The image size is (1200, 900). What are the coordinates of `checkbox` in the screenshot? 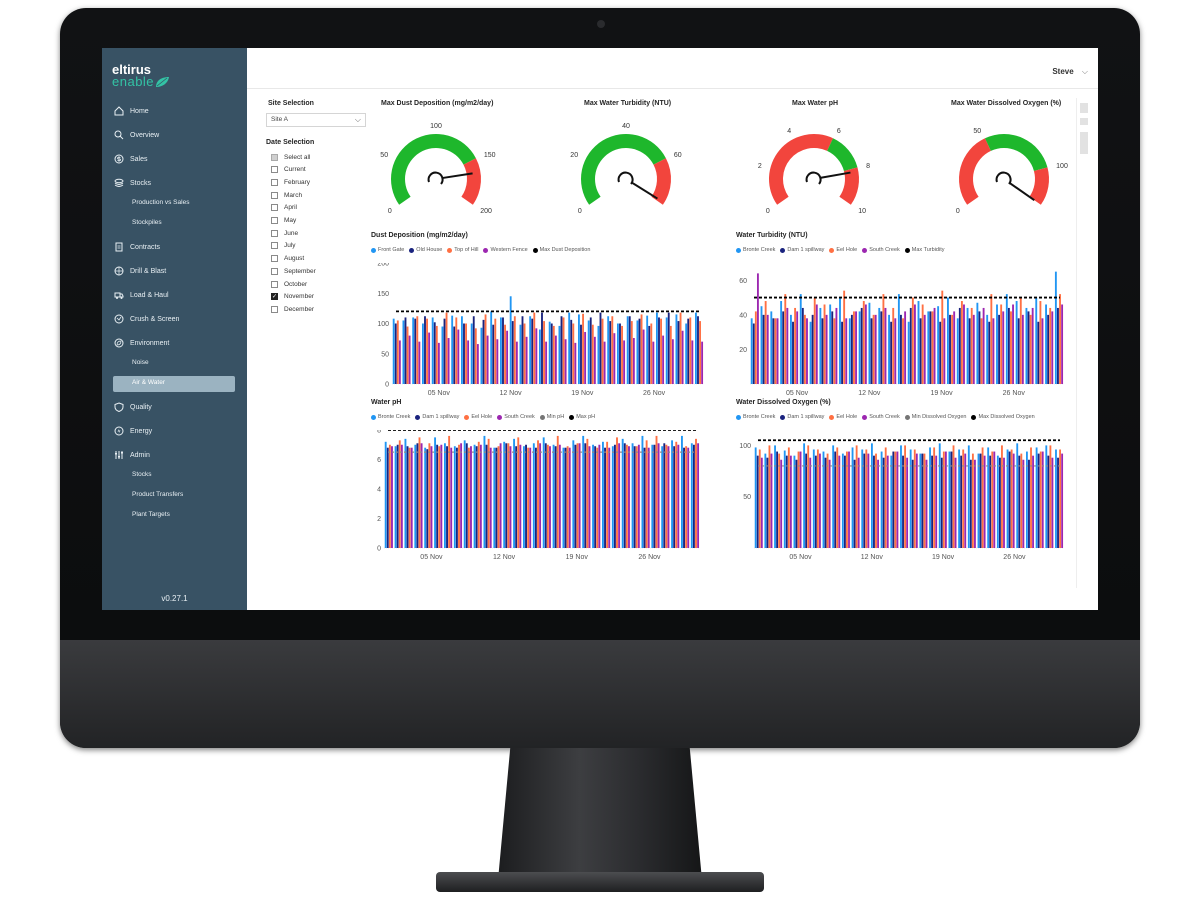 It's located at (274, 233).